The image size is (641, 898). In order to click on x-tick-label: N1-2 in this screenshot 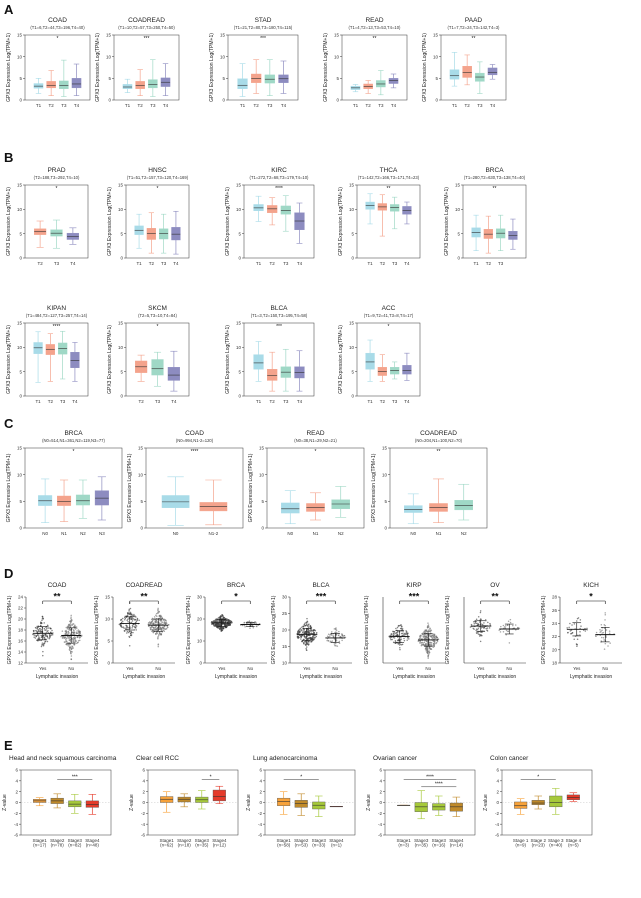, I will do `click(214, 533)`.